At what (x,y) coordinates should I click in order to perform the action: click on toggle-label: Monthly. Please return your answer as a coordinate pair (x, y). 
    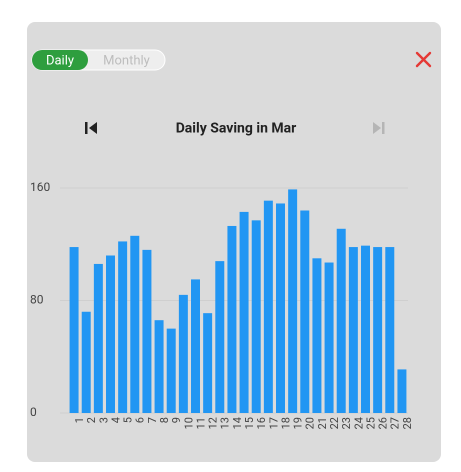
    Looking at the image, I should click on (126, 60).